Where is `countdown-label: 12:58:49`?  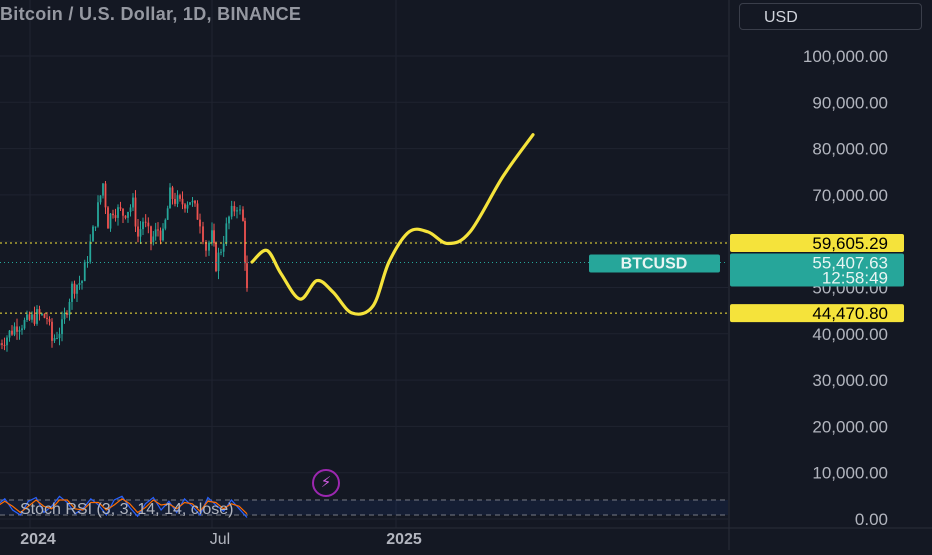
countdown-label: 12:58:49 is located at coordinates (855, 277).